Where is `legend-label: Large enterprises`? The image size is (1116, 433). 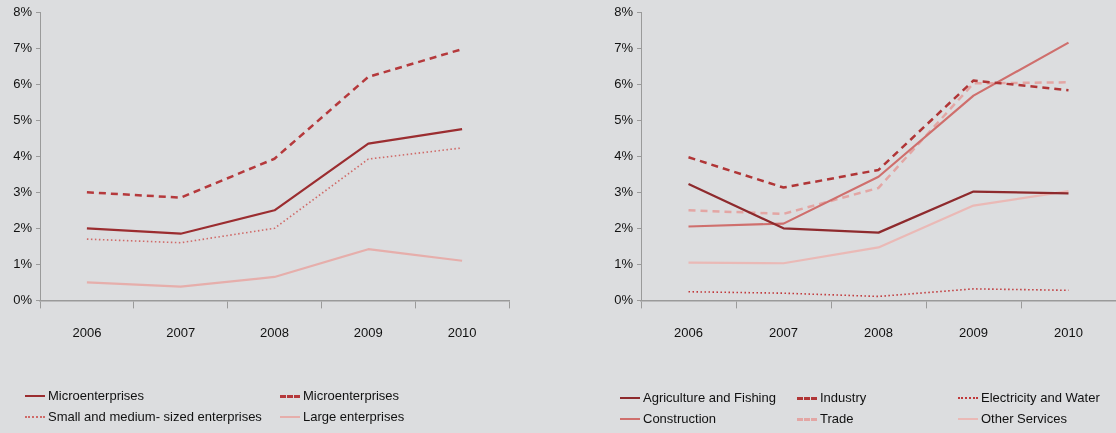
legend-label: Large enterprises is located at coordinates (354, 417).